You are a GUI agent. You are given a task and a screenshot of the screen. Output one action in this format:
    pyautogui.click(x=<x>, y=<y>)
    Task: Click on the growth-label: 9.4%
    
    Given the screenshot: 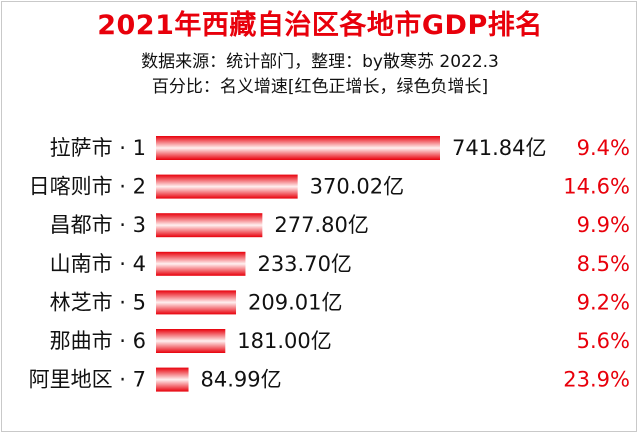 What is the action you would take?
    pyautogui.click(x=603, y=148)
    